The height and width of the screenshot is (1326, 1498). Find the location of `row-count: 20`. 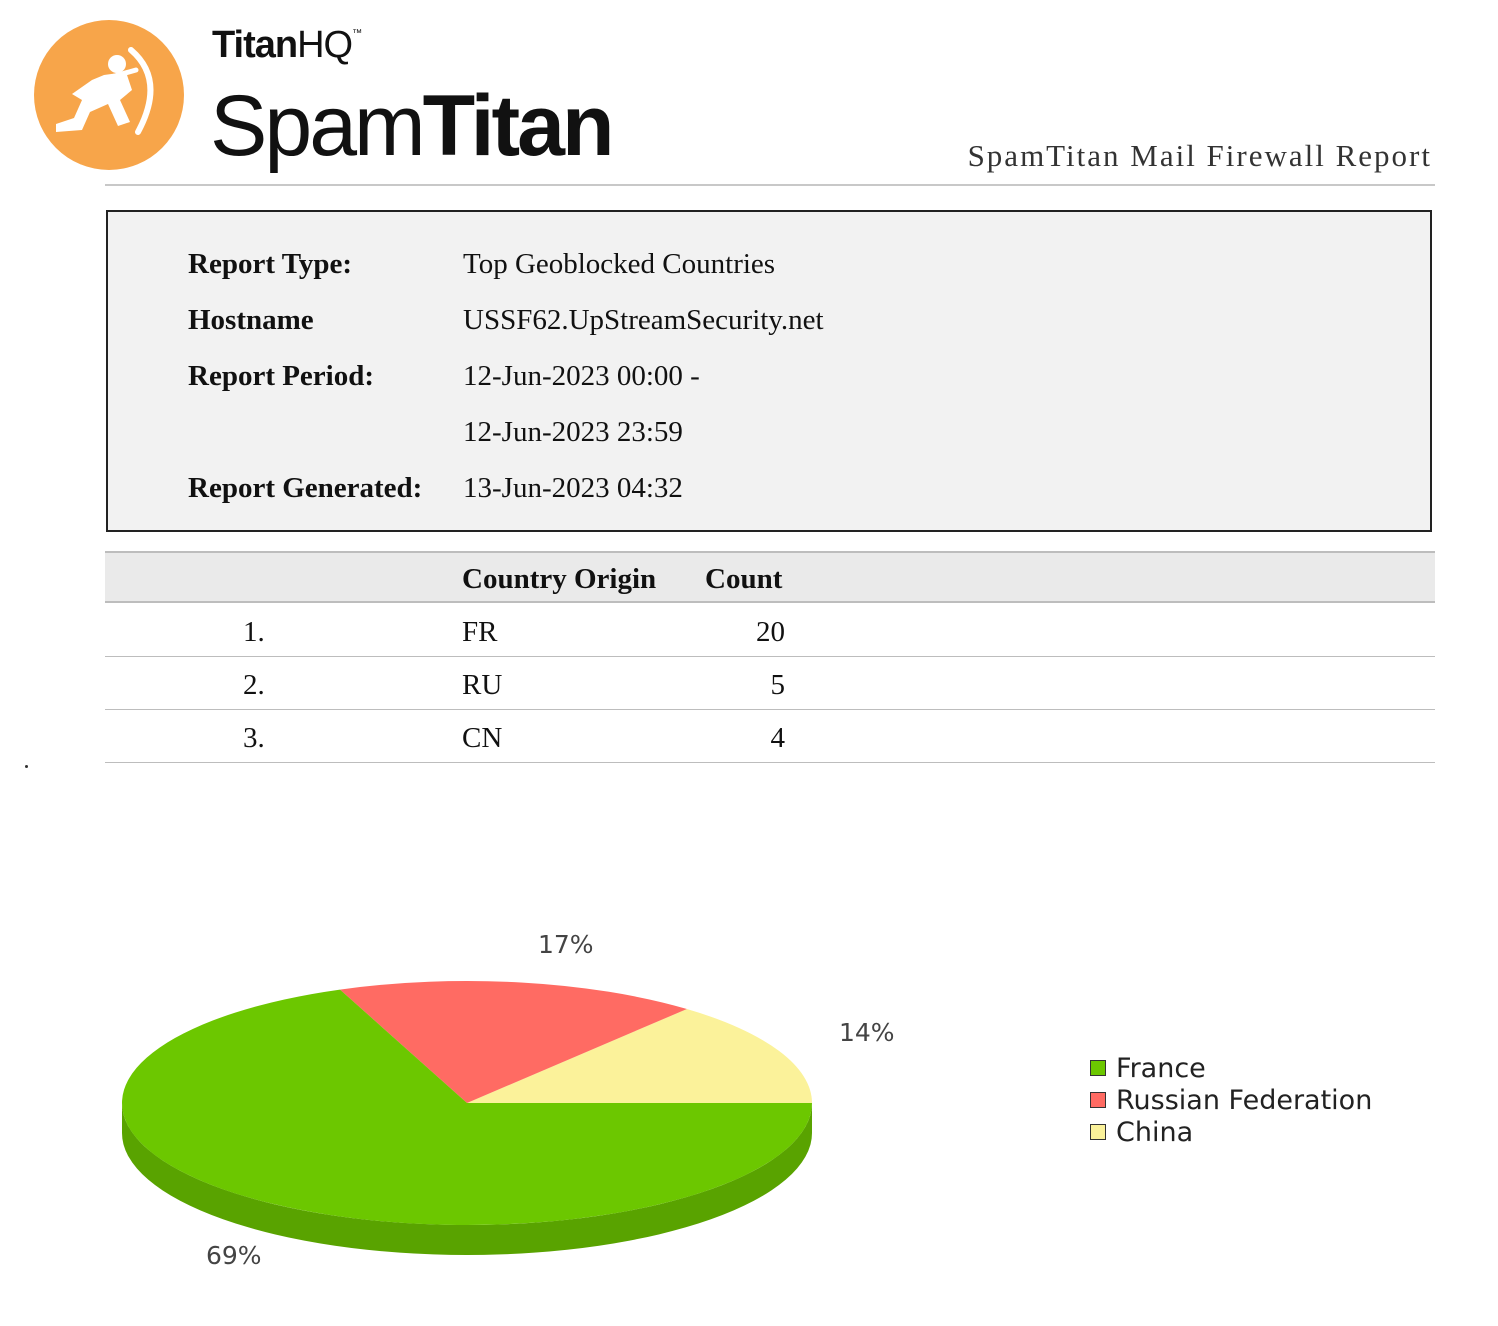

row-count: 20 is located at coordinates (770, 632).